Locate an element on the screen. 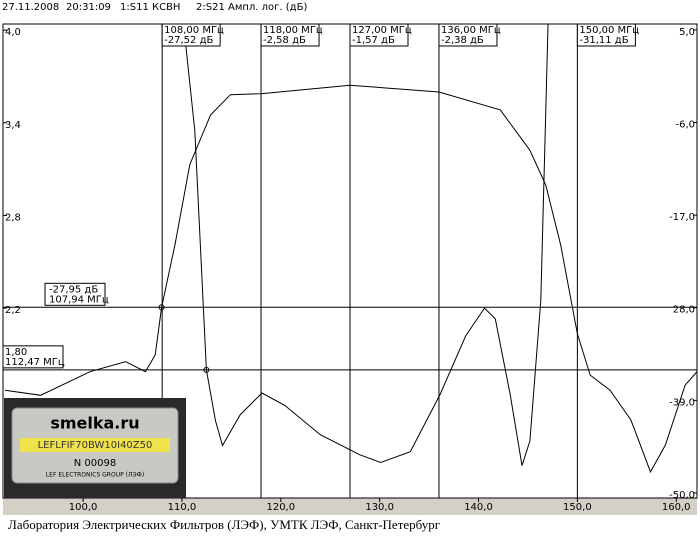 This screenshot has width=700, height=542. marker-label: 150,00 МГц is located at coordinates (609, 30).